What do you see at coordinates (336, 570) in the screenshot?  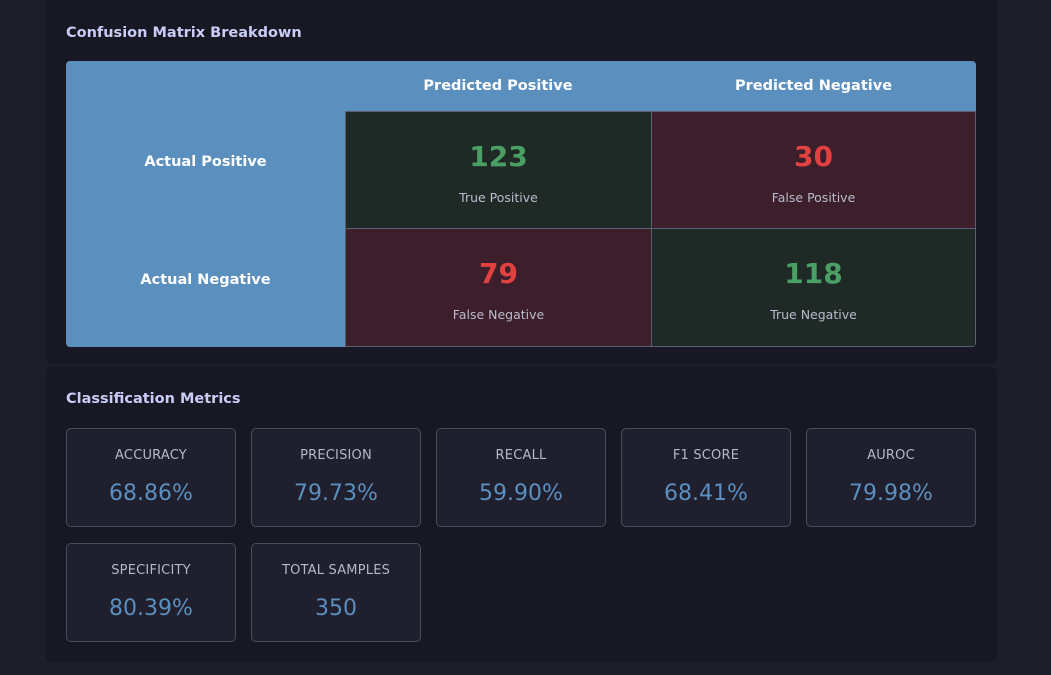 I see `metric-label: TOTAL SAMPLES` at bounding box center [336, 570].